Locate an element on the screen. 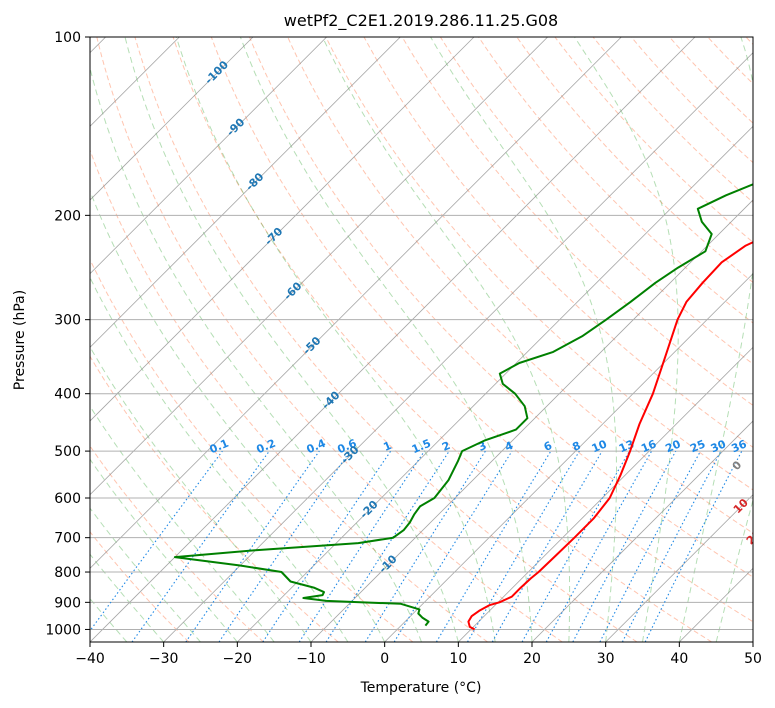 The width and height of the screenshot is (775, 708). x-tick-label: −10 is located at coordinates (311, 659).